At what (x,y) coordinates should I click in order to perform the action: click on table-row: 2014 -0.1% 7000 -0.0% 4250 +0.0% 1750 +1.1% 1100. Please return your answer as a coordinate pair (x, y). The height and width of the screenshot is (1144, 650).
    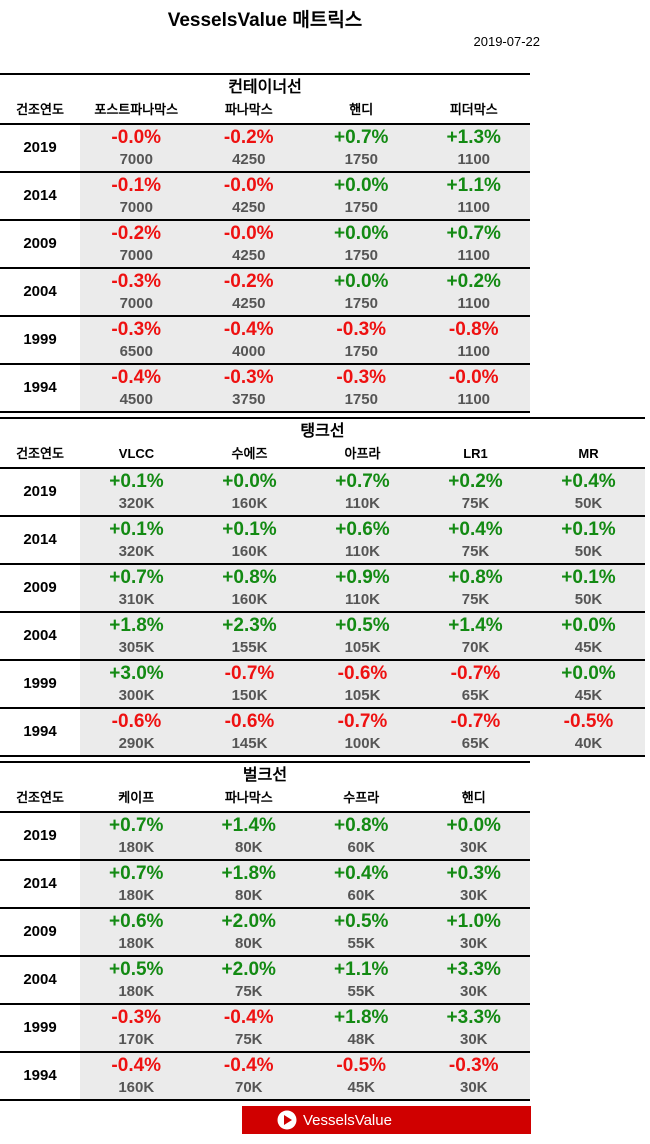
    Looking at the image, I should click on (265, 197).